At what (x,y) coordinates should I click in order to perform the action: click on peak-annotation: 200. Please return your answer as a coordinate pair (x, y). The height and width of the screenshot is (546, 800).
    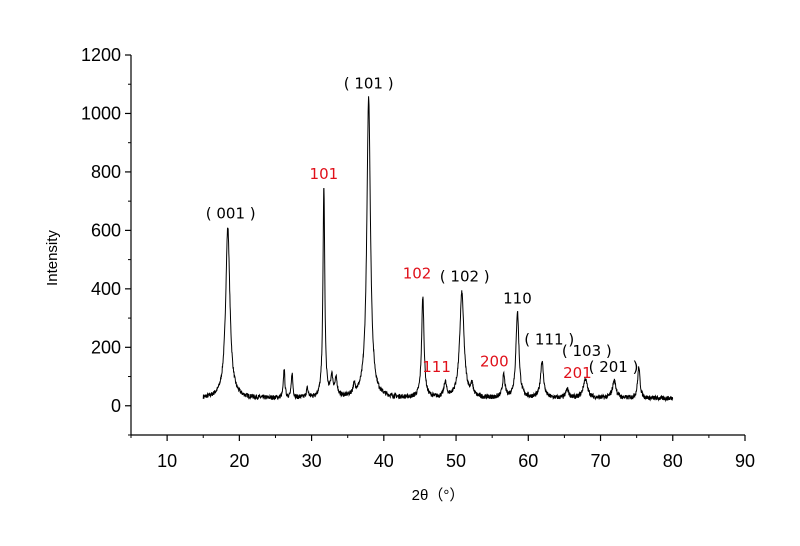
    Looking at the image, I should click on (494, 361).